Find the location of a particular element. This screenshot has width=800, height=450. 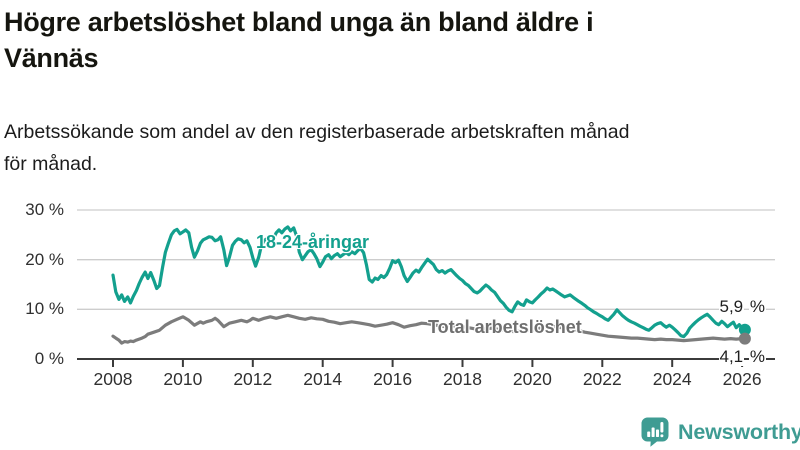

y-axis-label: 30 % is located at coordinates (44, 209).